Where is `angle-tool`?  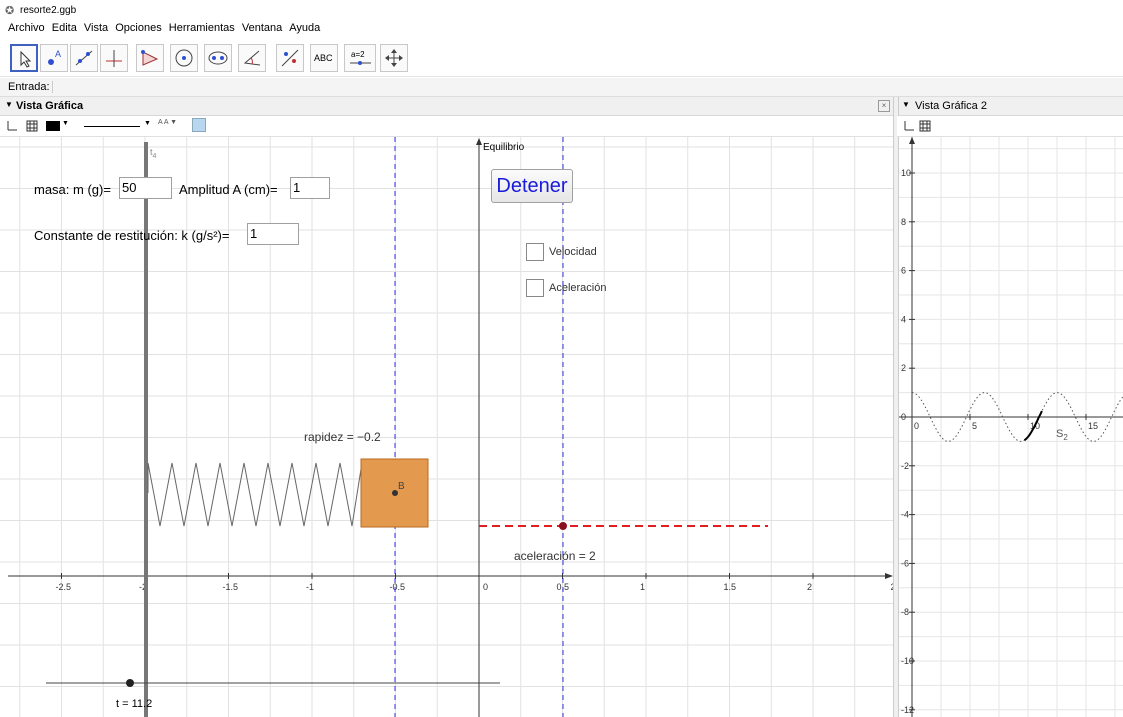
angle-tool is located at coordinates (252, 58).